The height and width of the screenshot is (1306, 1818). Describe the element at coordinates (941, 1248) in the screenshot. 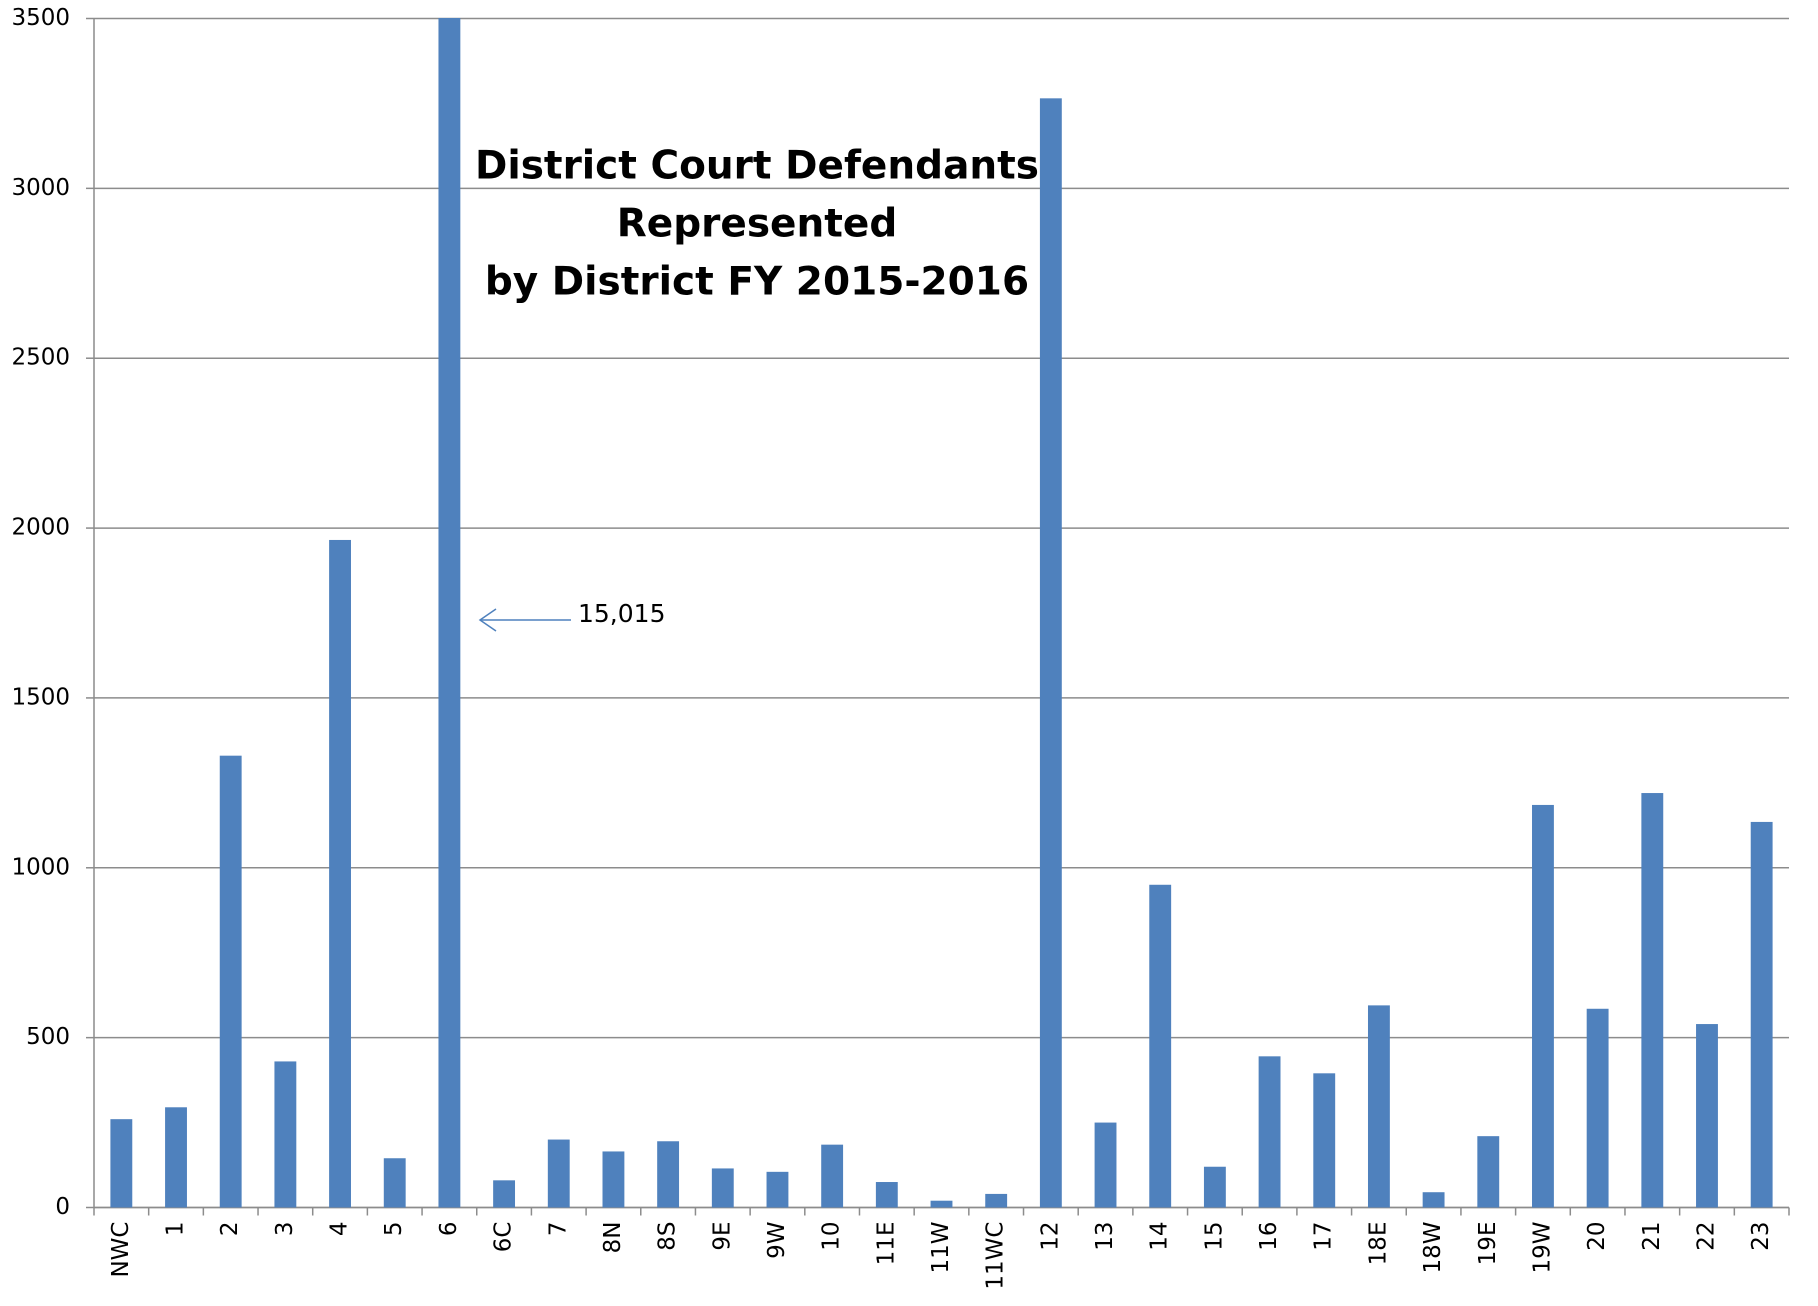

I see `x-tick-label: 11W` at that location.